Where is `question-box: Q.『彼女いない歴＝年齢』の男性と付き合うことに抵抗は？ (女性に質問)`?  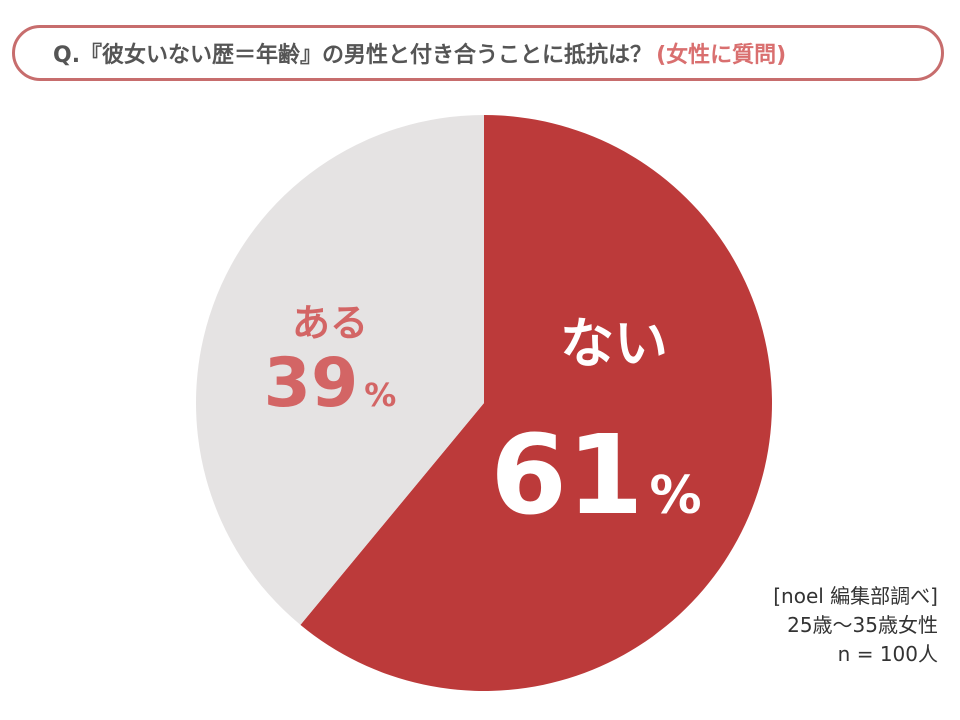 question-box: Q.『彼女いない歴＝年齢』の男性と付き合うことに抵抗は？ (女性に質問) is located at coordinates (478, 53).